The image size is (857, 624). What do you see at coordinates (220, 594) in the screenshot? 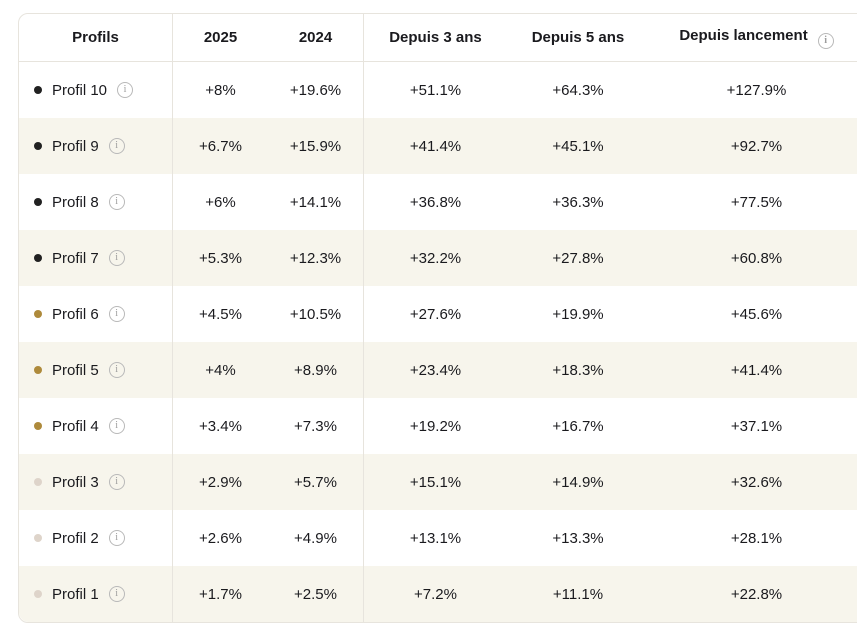
I see `value-cell: +1.7%` at bounding box center [220, 594].